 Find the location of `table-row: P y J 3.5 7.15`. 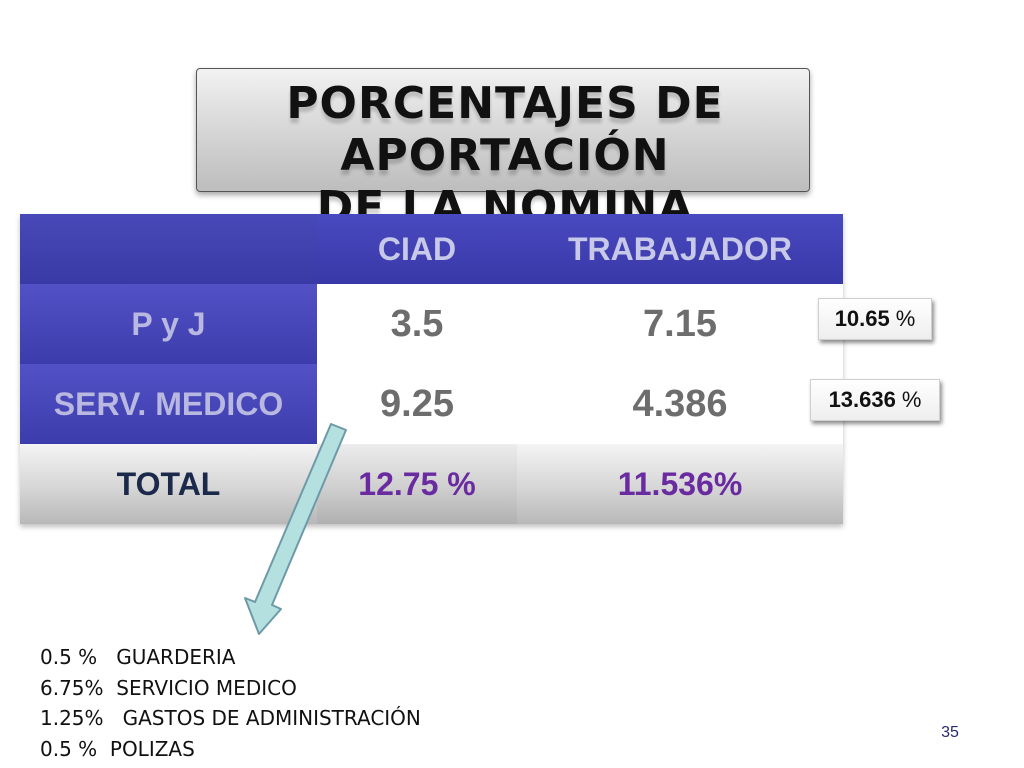

table-row: P y J 3.5 7.15 is located at coordinates (431, 324).